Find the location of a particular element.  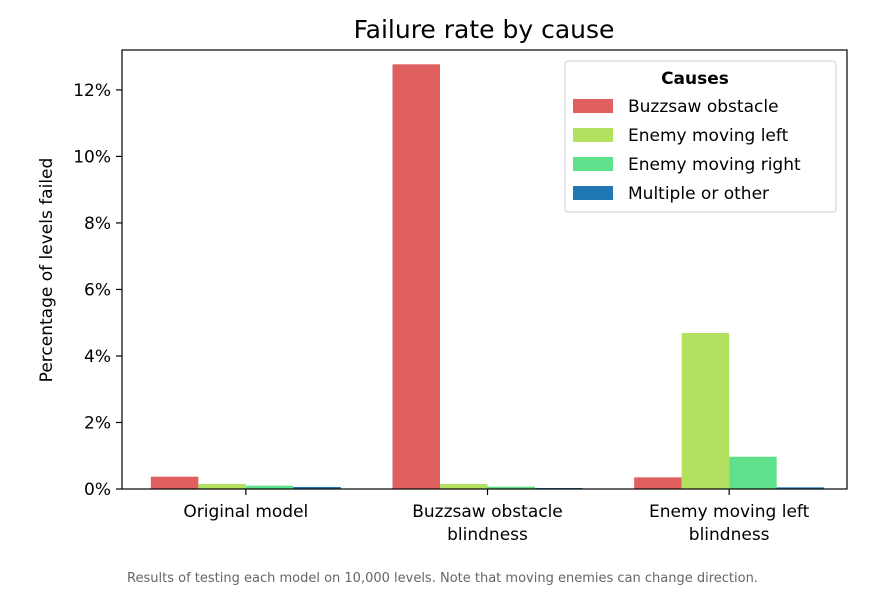

legend-label: Multiple or other is located at coordinates (698, 194).